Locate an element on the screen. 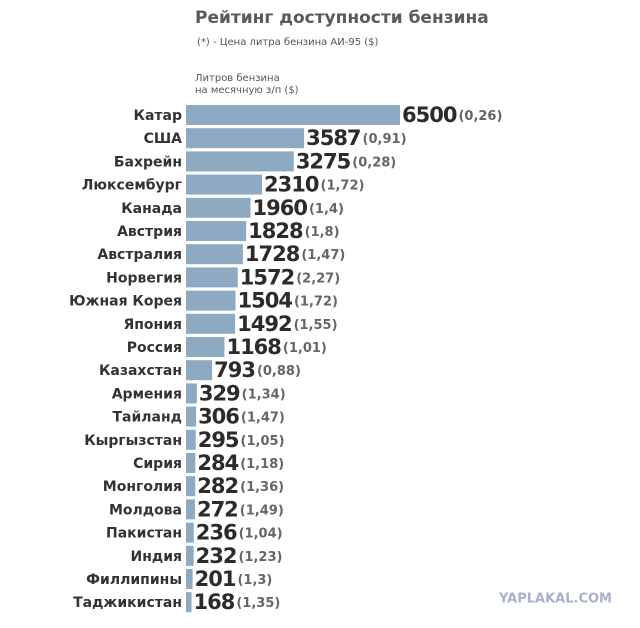  price-label: (1,01) is located at coordinates (305, 348).